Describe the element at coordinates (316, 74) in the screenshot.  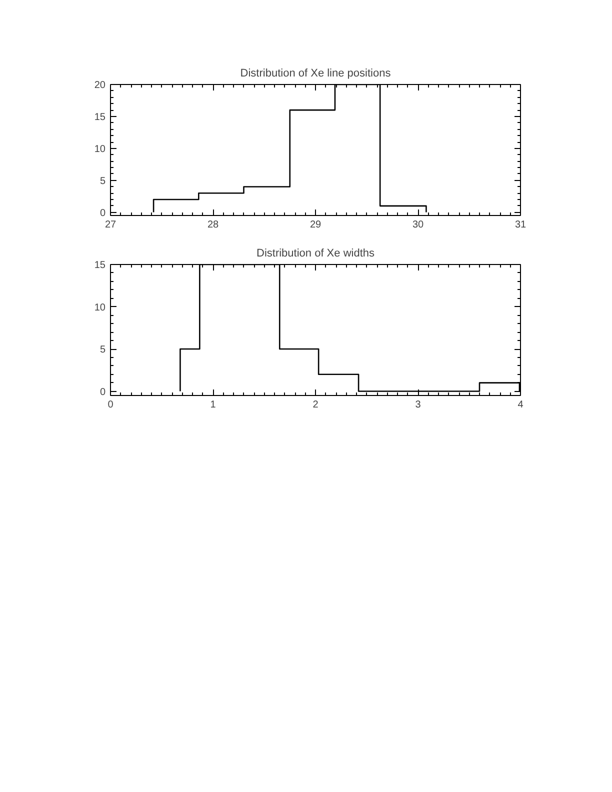
I see `chart-title: Distribution of Xe line positions` at that location.